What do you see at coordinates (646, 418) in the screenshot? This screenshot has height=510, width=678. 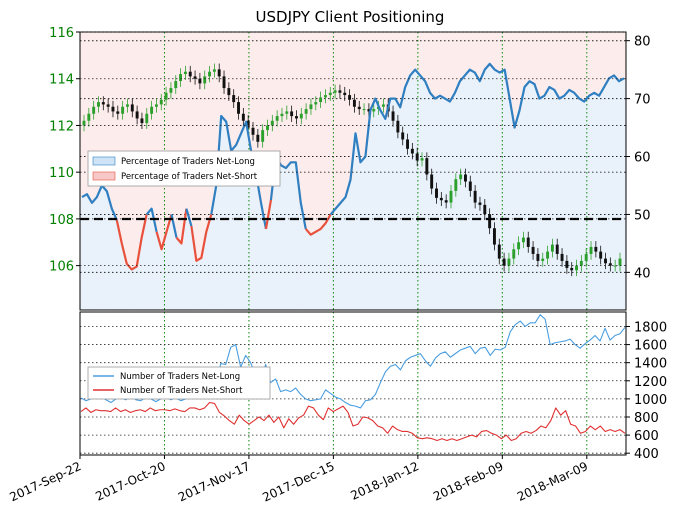 I see `count-tick-label: 800` at bounding box center [646, 418].